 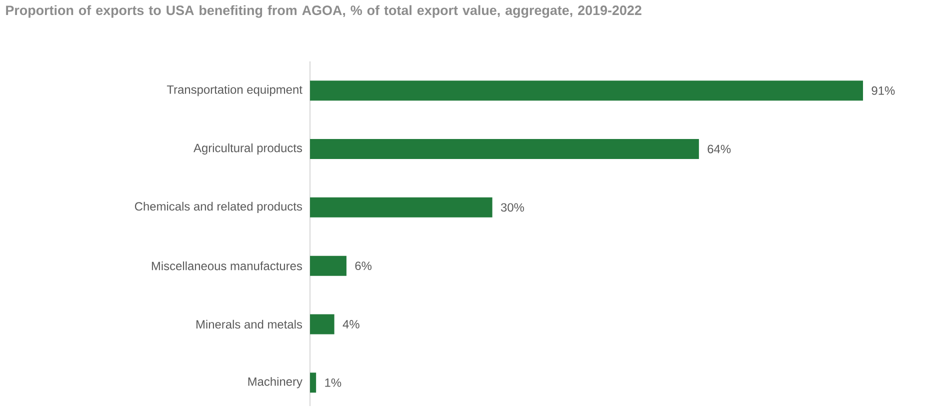 What do you see at coordinates (351, 324) in the screenshot?
I see `data-label: 4%` at bounding box center [351, 324].